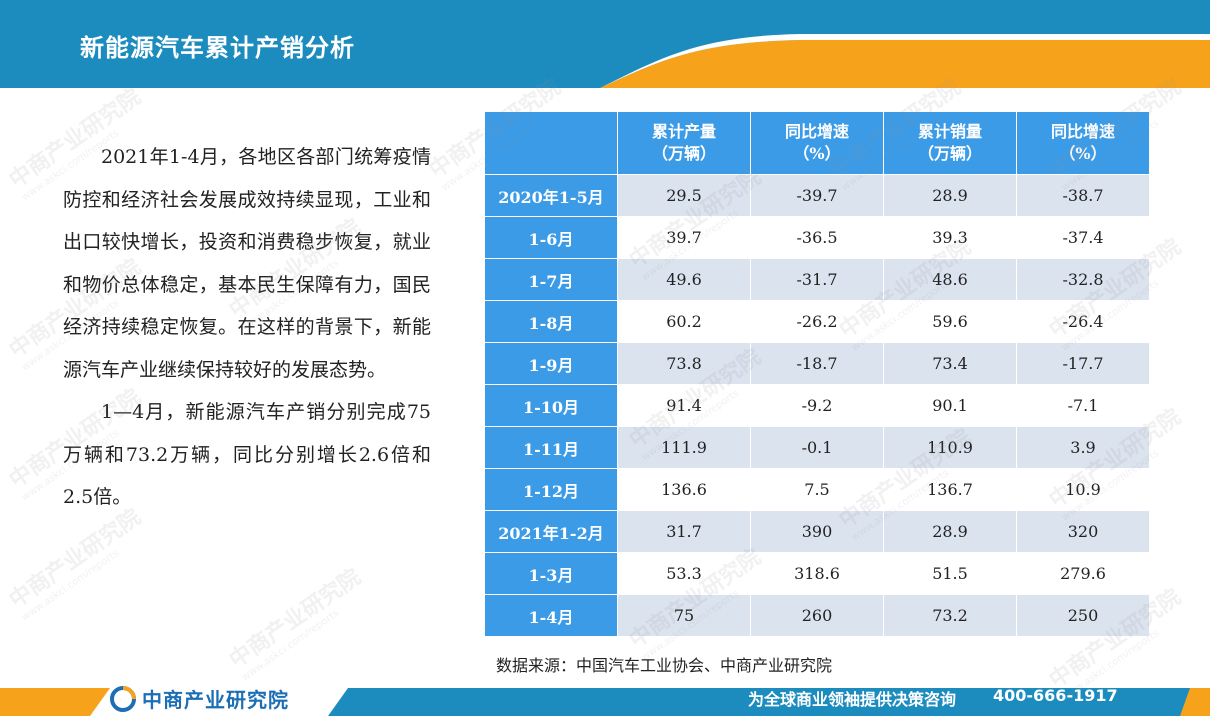 Image resolution: width=1210 pixels, height=716 pixels. I want to click on table-cell: 60.2, so click(684, 321).